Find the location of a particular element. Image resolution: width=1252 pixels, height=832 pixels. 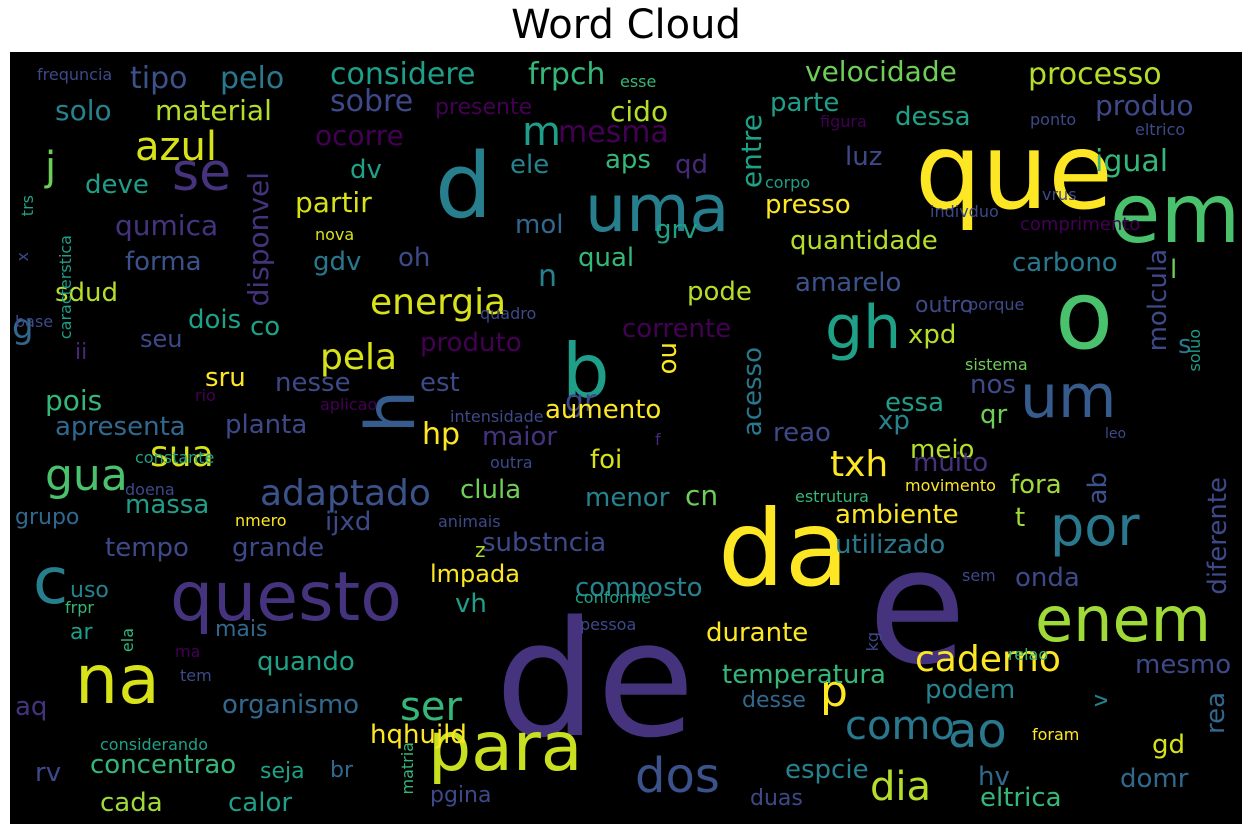

cloud-word: foram is located at coordinates (1056, 734).